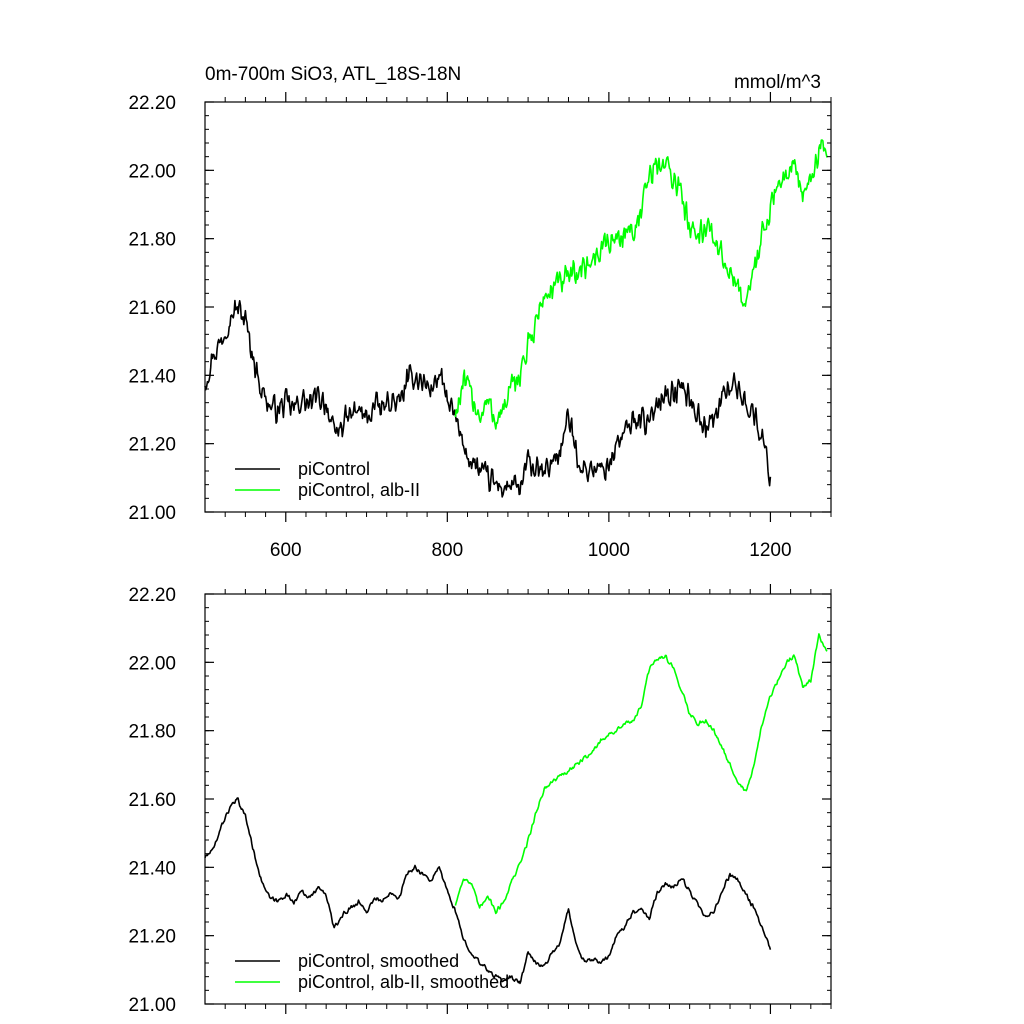 The height and width of the screenshot is (1024, 1024). Describe the element at coordinates (333, 74) in the screenshot. I see `chart-title: 0m-700m SiO3, ATL_18S-18N` at that location.